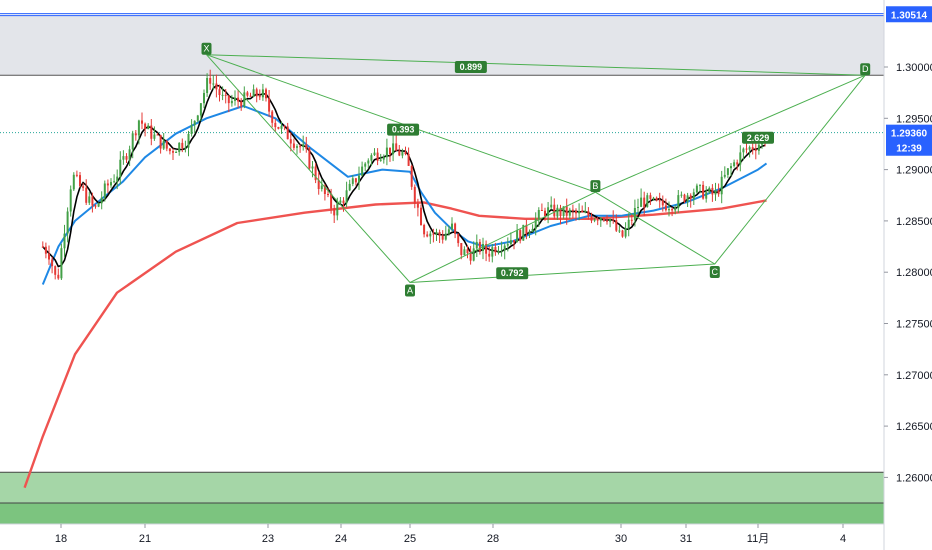 Image resolution: width=932 pixels, height=550 pixels. What do you see at coordinates (714, 271) in the screenshot?
I see `harmonic-point-c: C` at bounding box center [714, 271].